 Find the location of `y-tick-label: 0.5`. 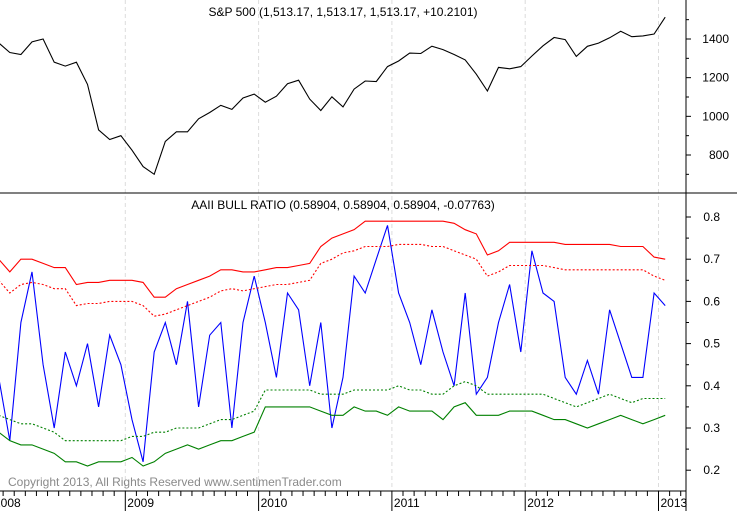

y-tick-label: 0.5 is located at coordinates (711, 344).